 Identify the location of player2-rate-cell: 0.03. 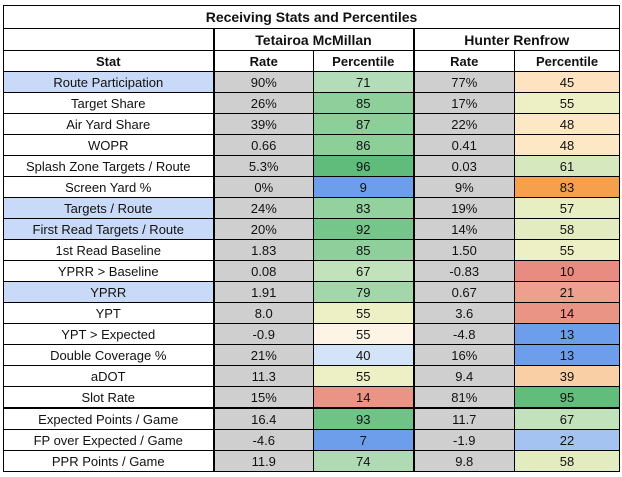
(463, 166).